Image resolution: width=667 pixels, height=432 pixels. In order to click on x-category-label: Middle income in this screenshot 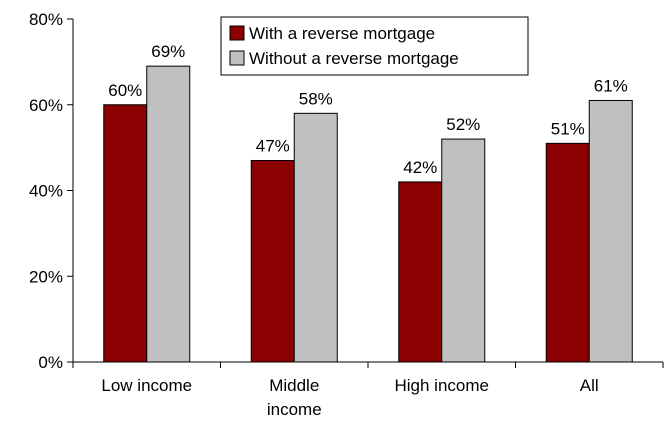, I will do `click(294, 397)`.